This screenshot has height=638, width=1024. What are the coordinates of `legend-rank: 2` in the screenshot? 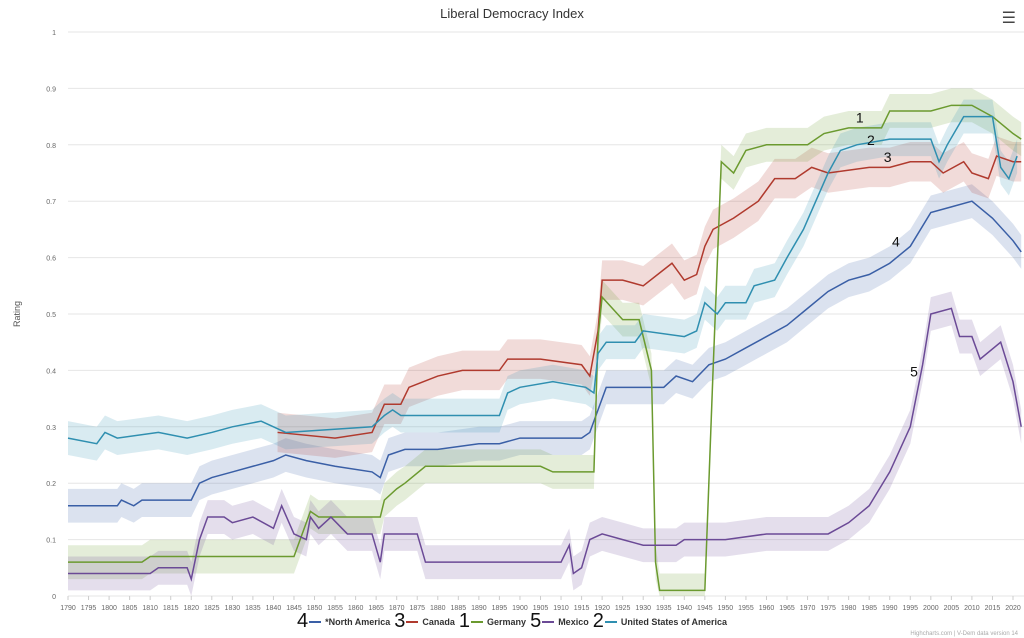 It's located at (598, 621).